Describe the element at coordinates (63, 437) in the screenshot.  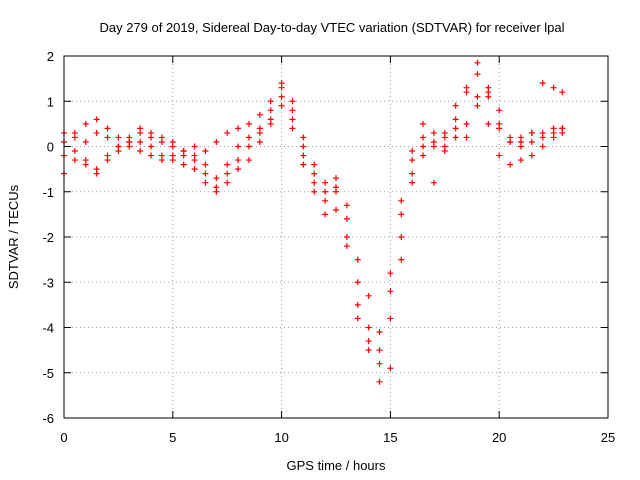
I see `x-tick-label: 0` at that location.